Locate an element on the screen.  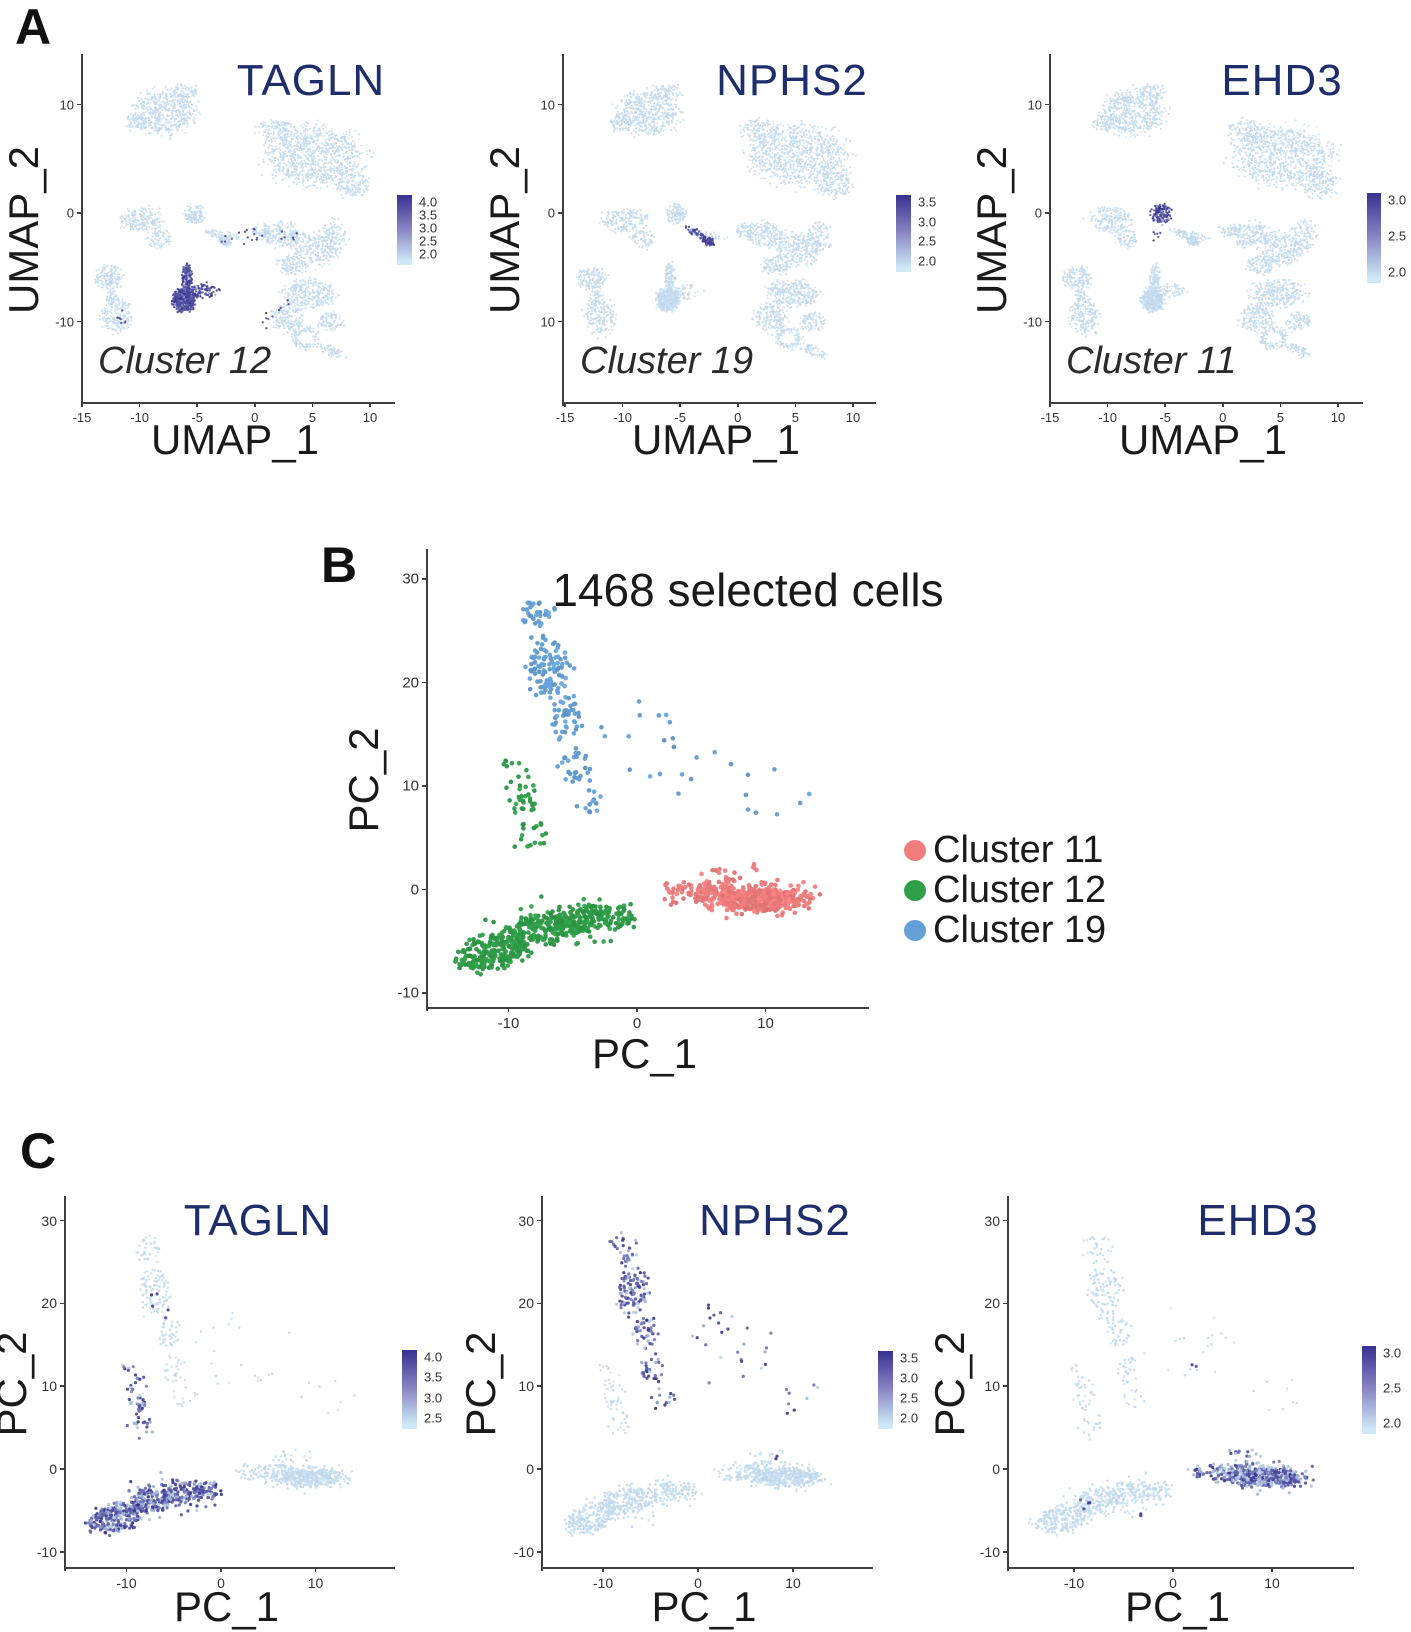
legend-label: Cluster 11 is located at coordinates (1018, 849).